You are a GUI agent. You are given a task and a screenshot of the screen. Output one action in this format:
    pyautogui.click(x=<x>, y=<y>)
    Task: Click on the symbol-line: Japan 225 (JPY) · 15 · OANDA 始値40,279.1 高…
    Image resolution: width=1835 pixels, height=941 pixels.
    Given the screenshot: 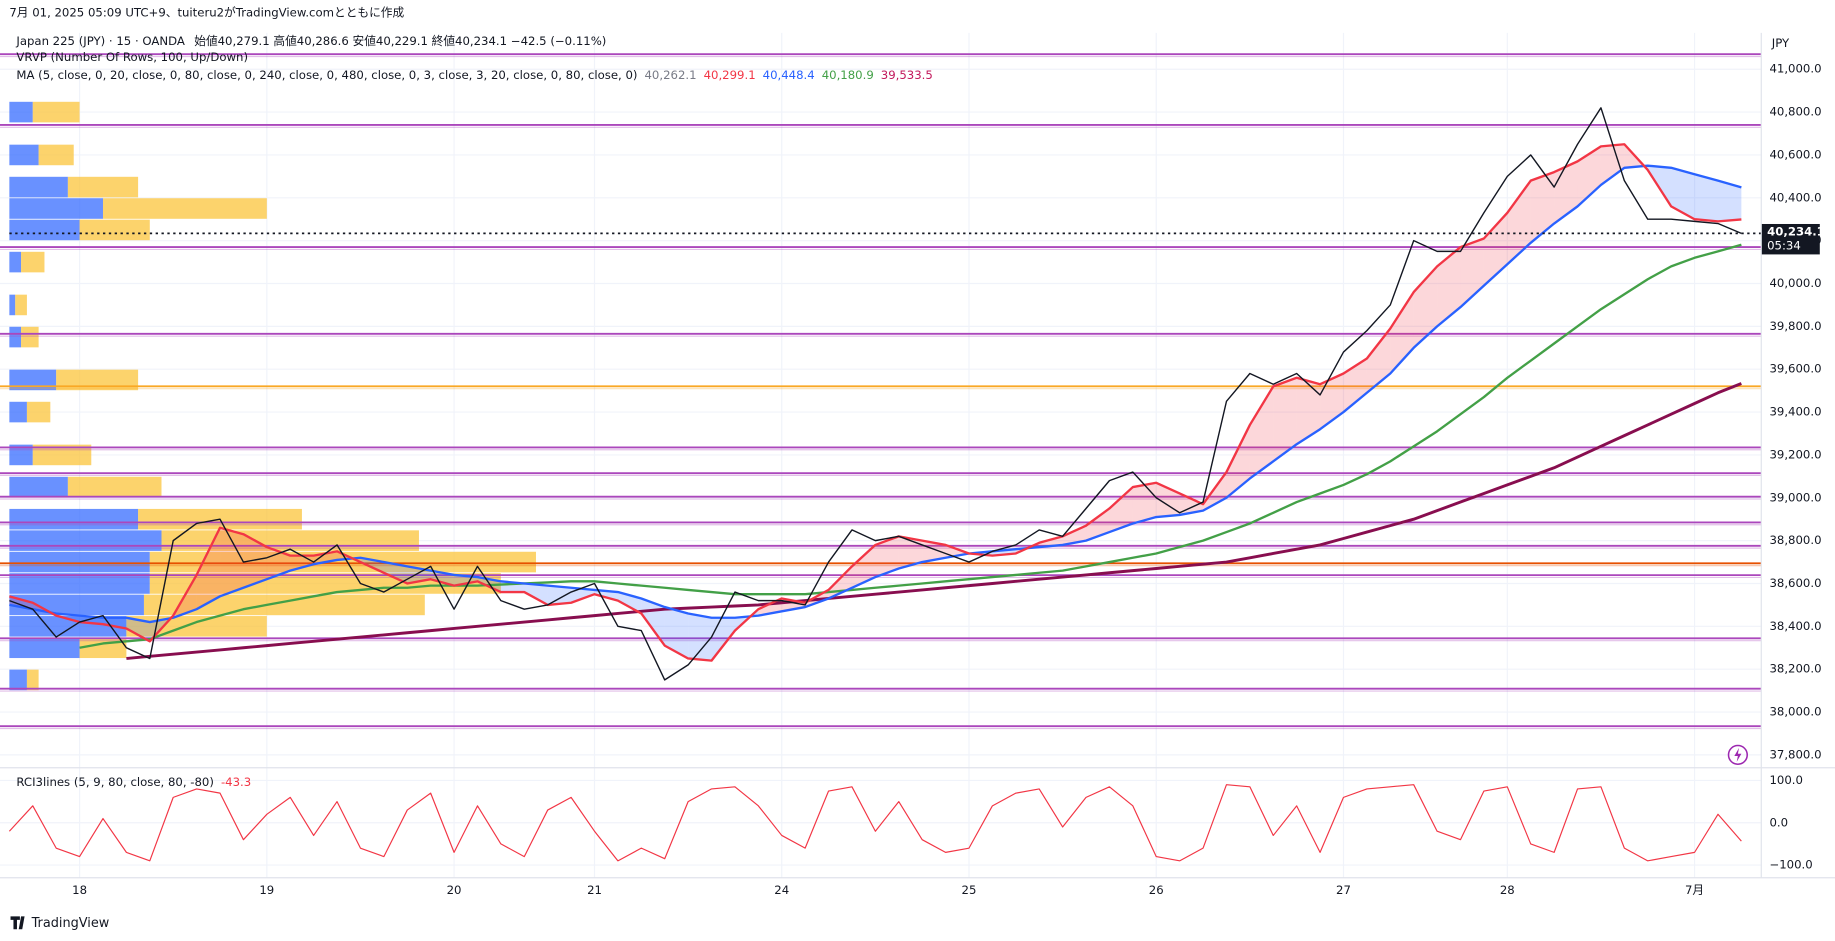 What is the action you would take?
    pyautogui.click(x=310, y=41)
    